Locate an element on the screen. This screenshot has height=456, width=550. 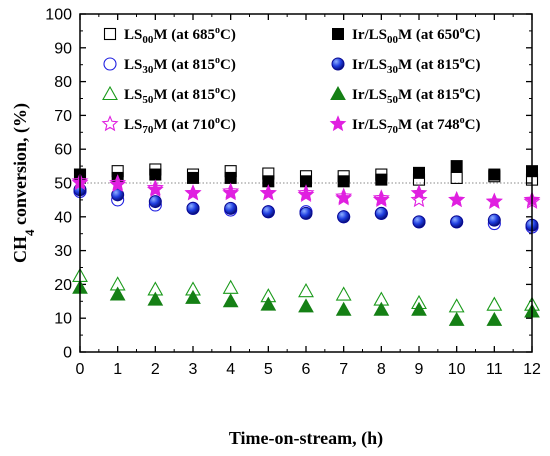
y-axis-title-pre: CH is located at coordinates (20, 249).